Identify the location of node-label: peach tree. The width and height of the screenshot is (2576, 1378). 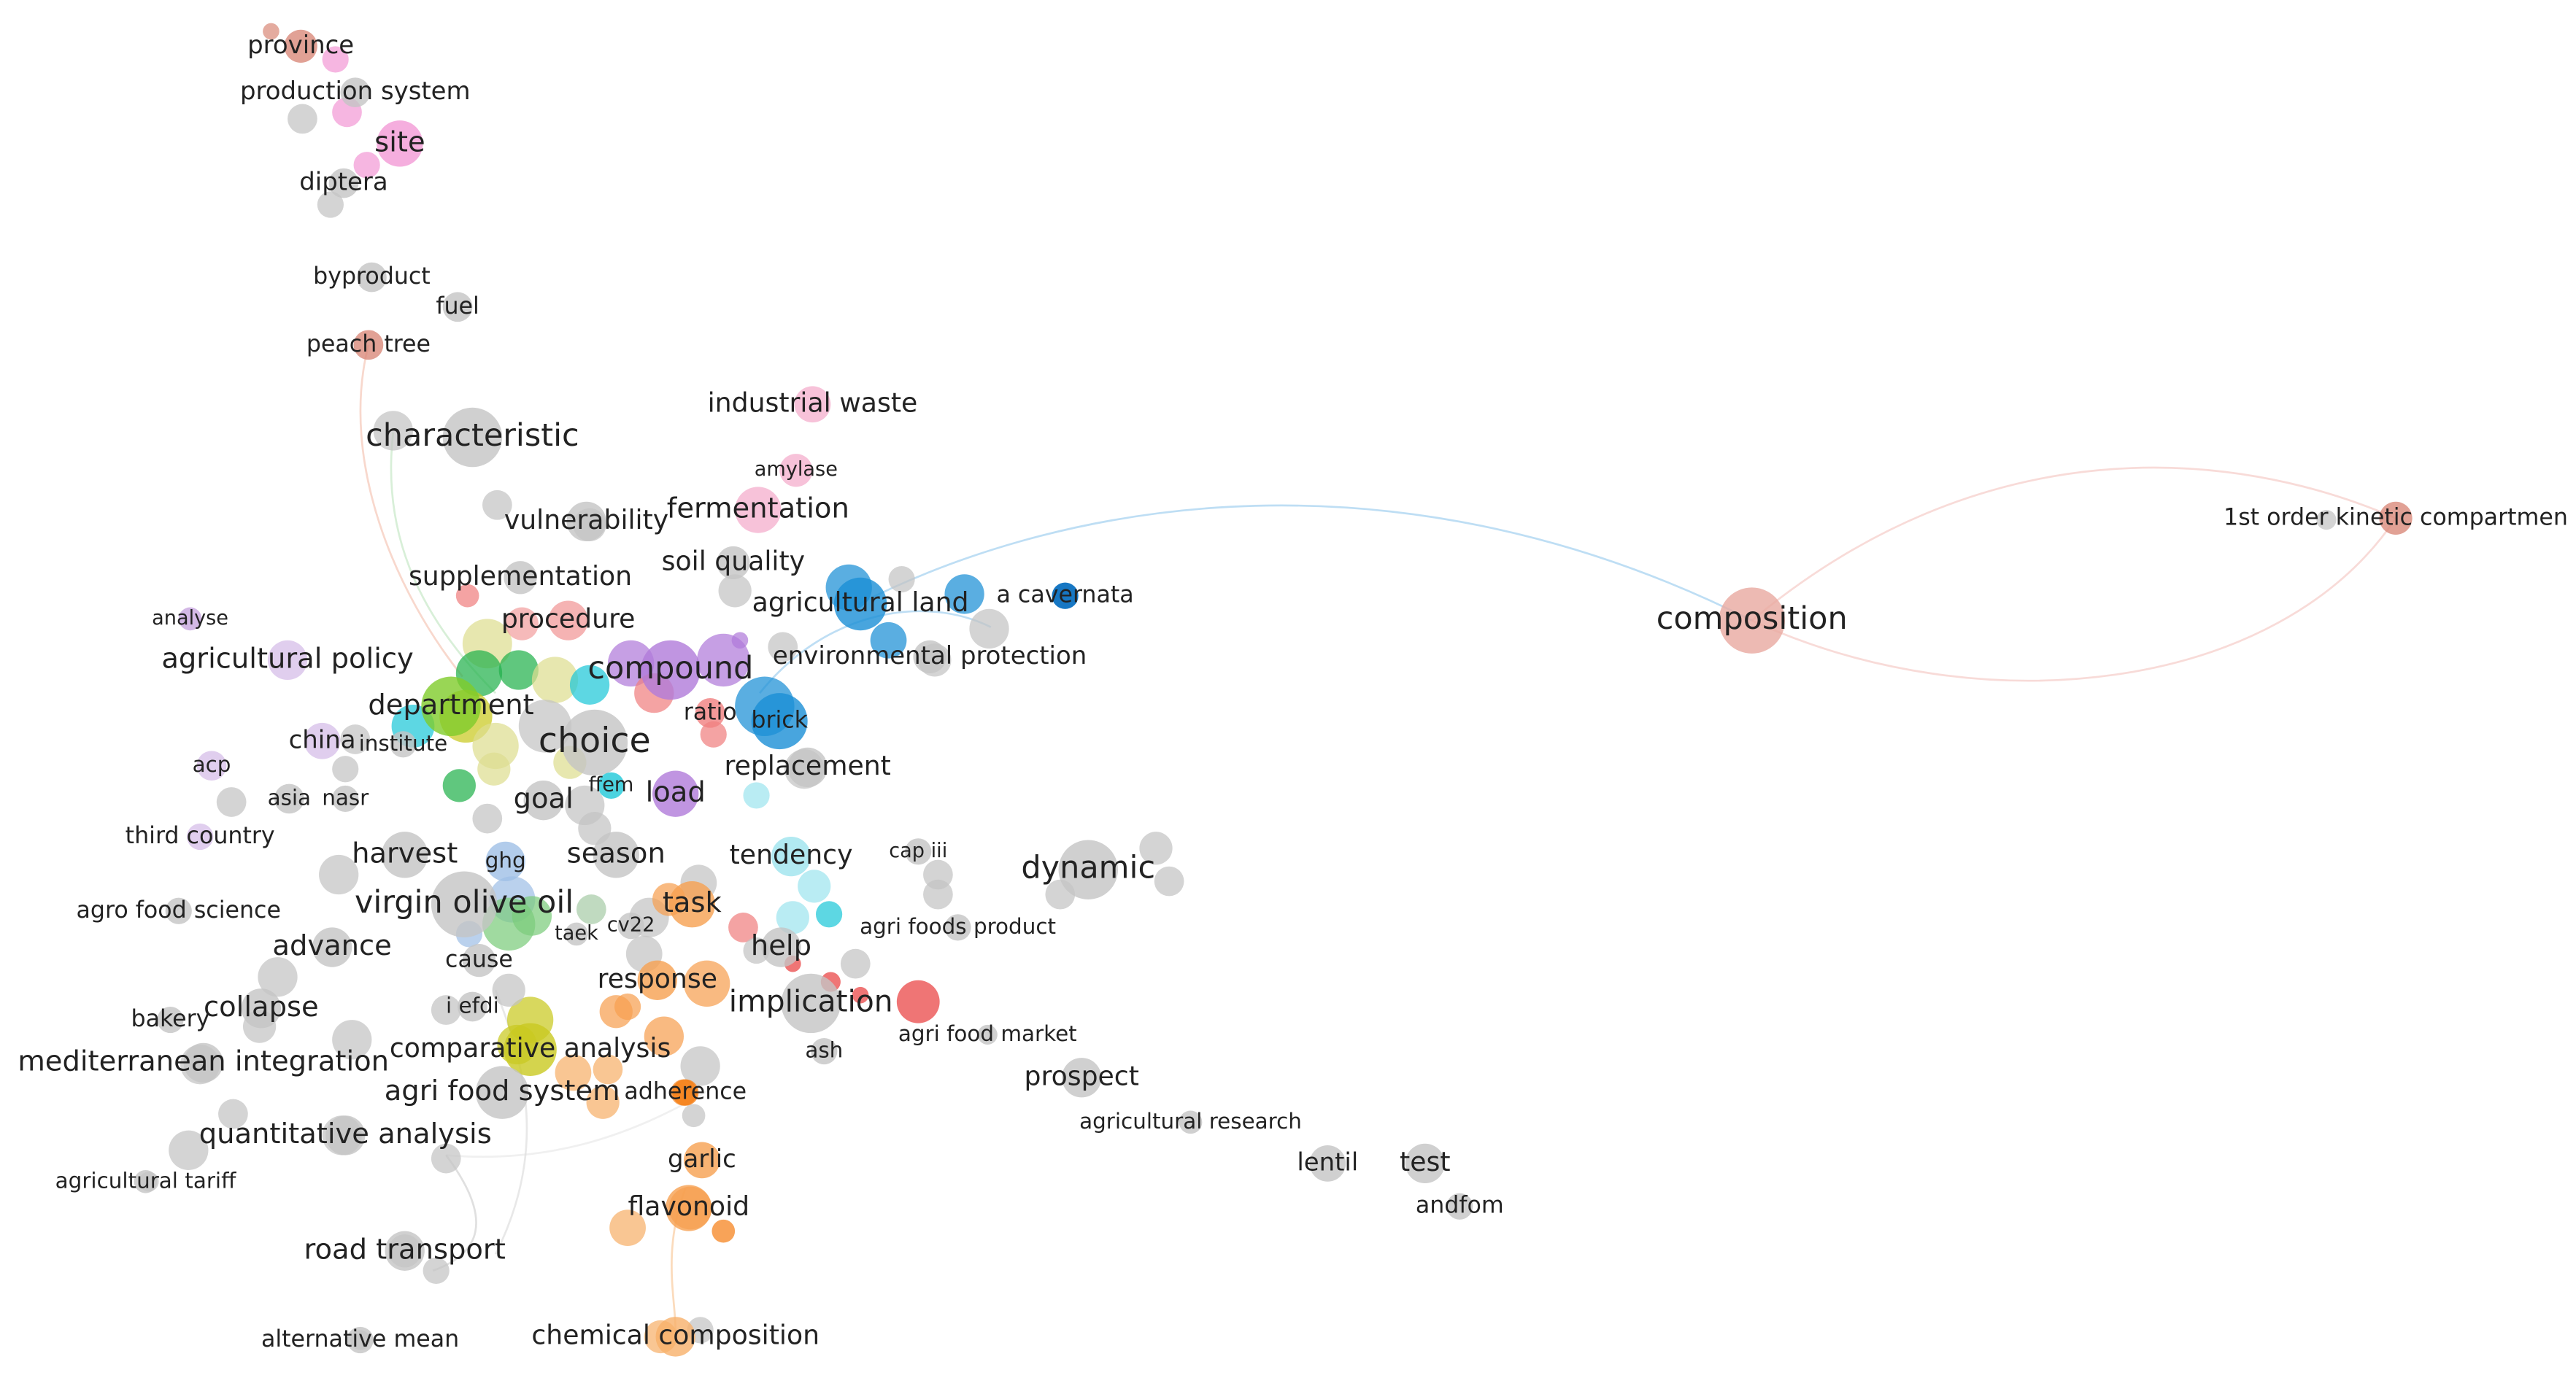
(368, 344).